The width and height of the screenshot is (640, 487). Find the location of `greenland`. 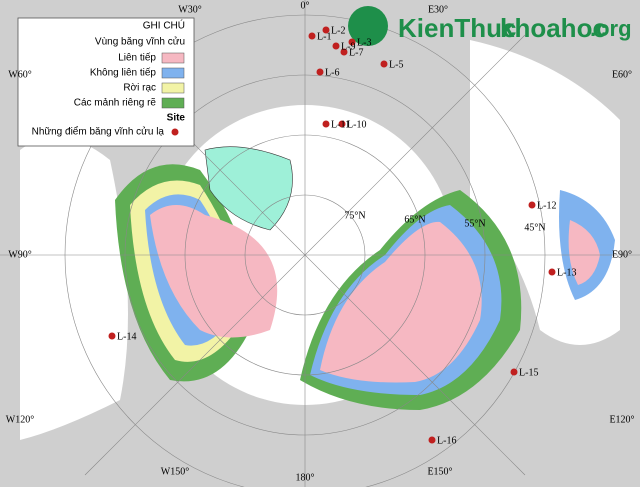

greenland is located at coordinates (248, 188).